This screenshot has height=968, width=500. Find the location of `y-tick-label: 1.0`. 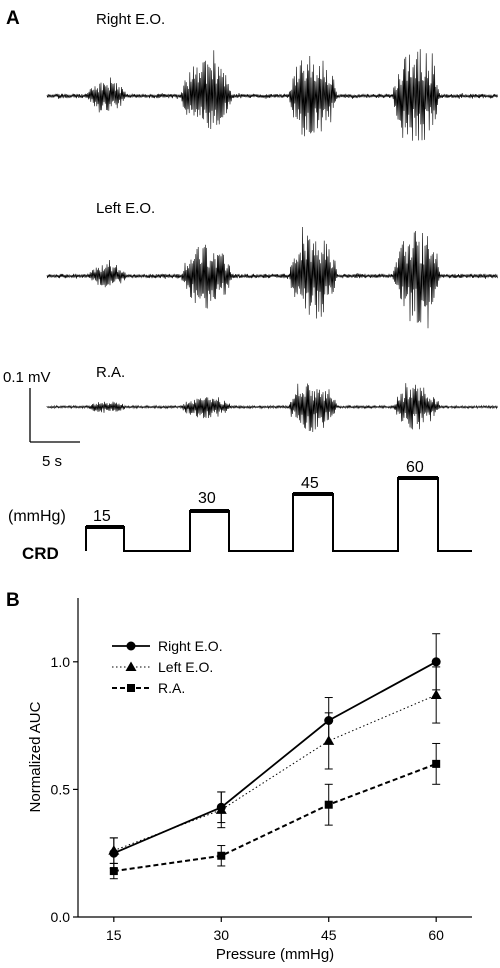

y-tick-label: 1.0 is located at coordinates (61, 662).